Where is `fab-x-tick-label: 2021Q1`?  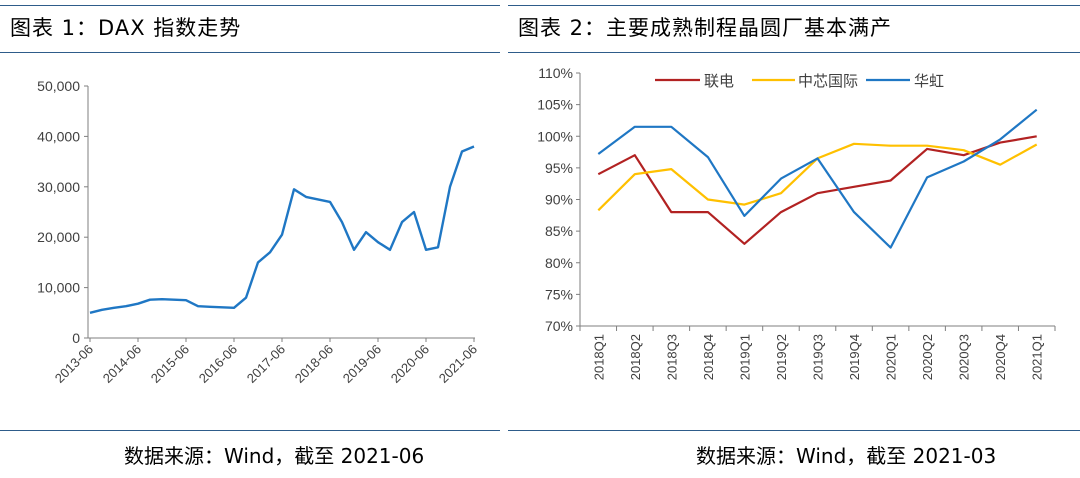
fab-x-tick-label: 2021Q1 is located at coordinates (1037, 357).